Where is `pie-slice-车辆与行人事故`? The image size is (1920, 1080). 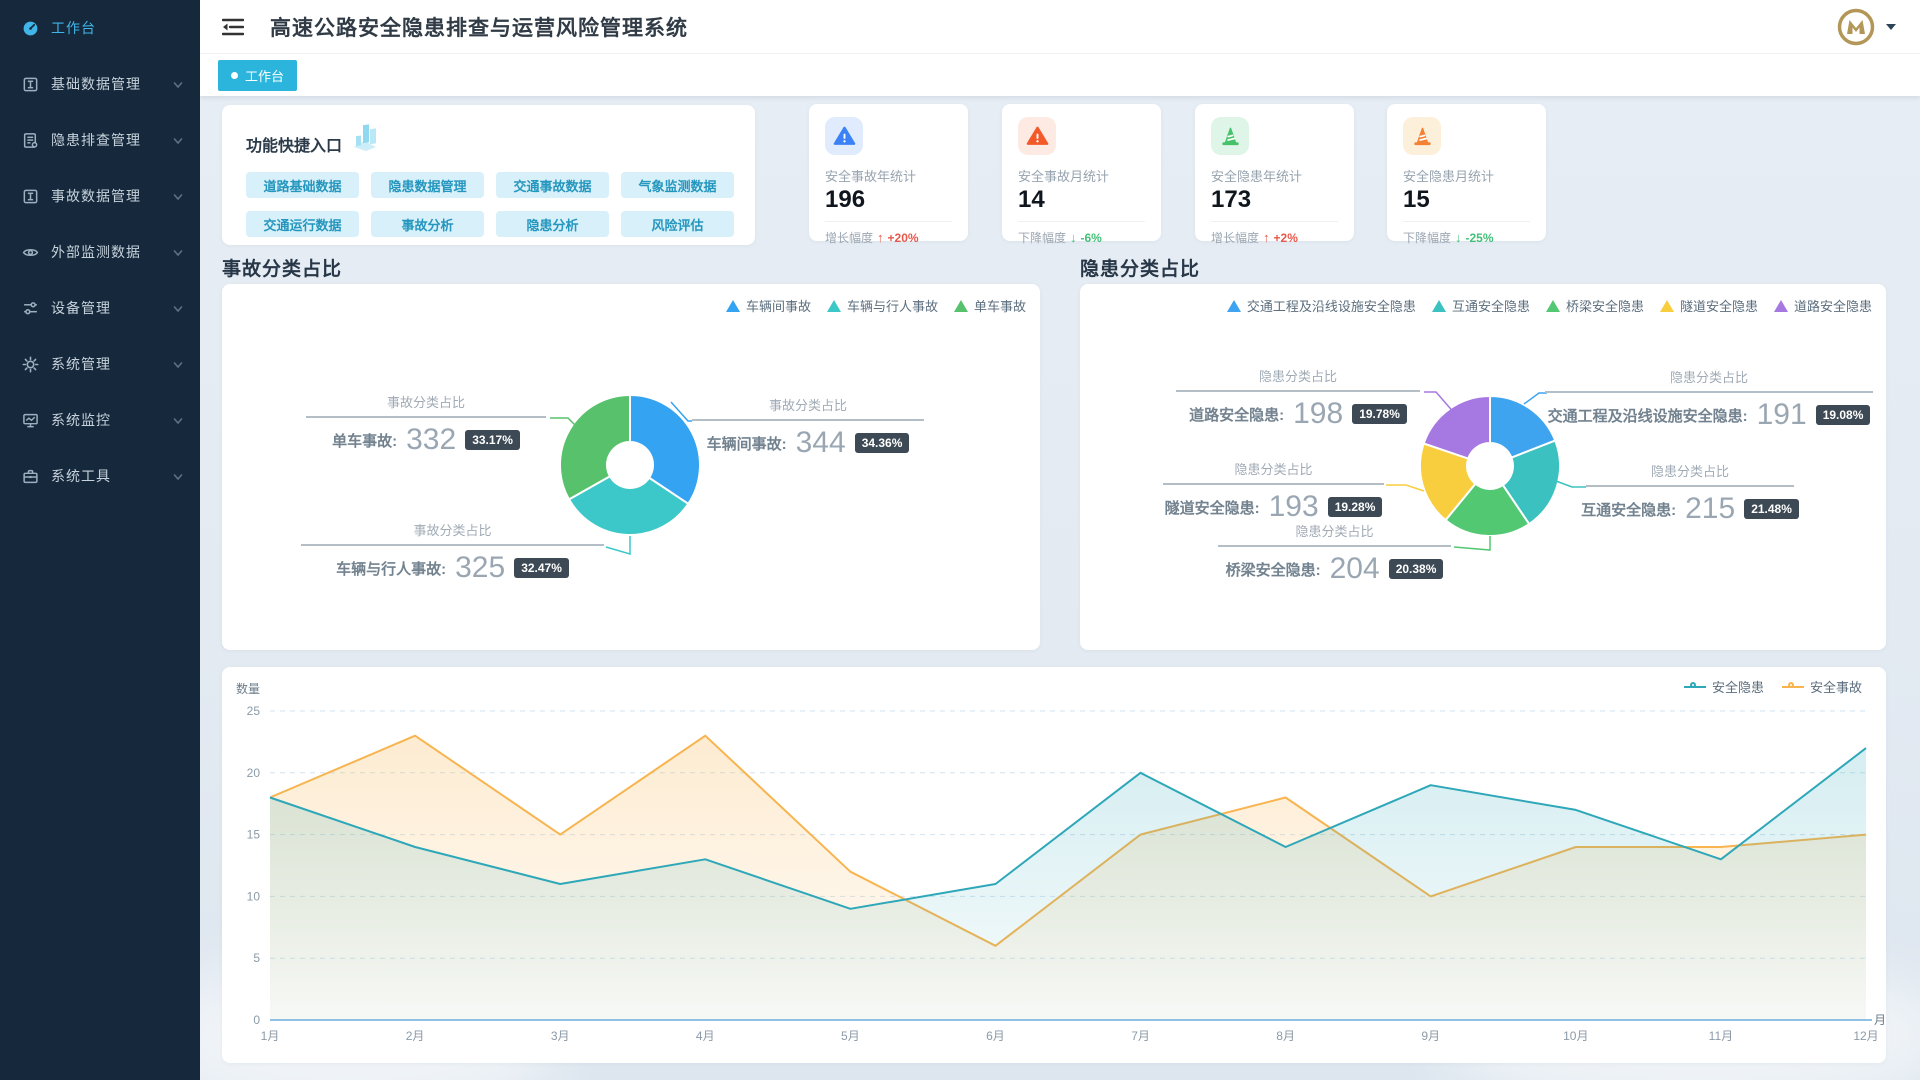 pie-slice-车辆与行人事故 is located at coordinates (628, 505).